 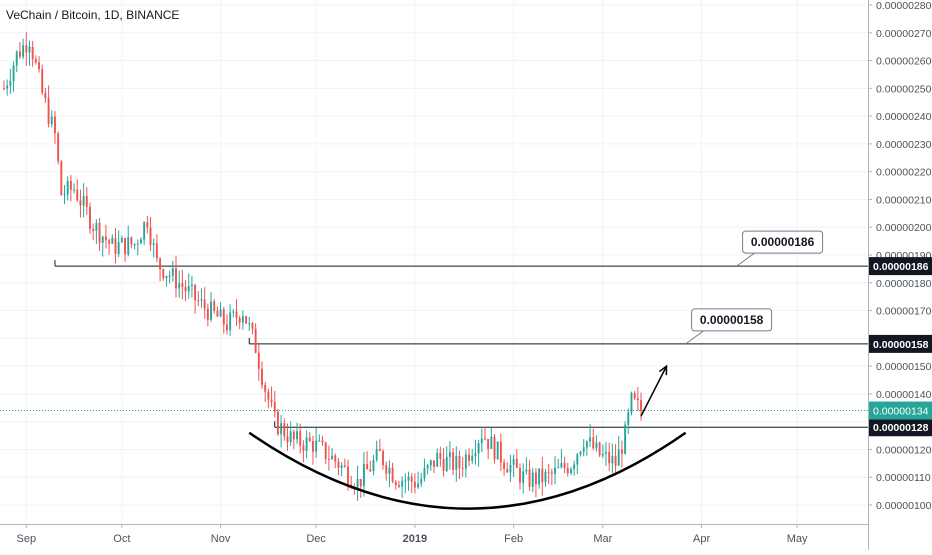 I want to click on price-tick-label: 0.00000220, so click(x=904, y=173).